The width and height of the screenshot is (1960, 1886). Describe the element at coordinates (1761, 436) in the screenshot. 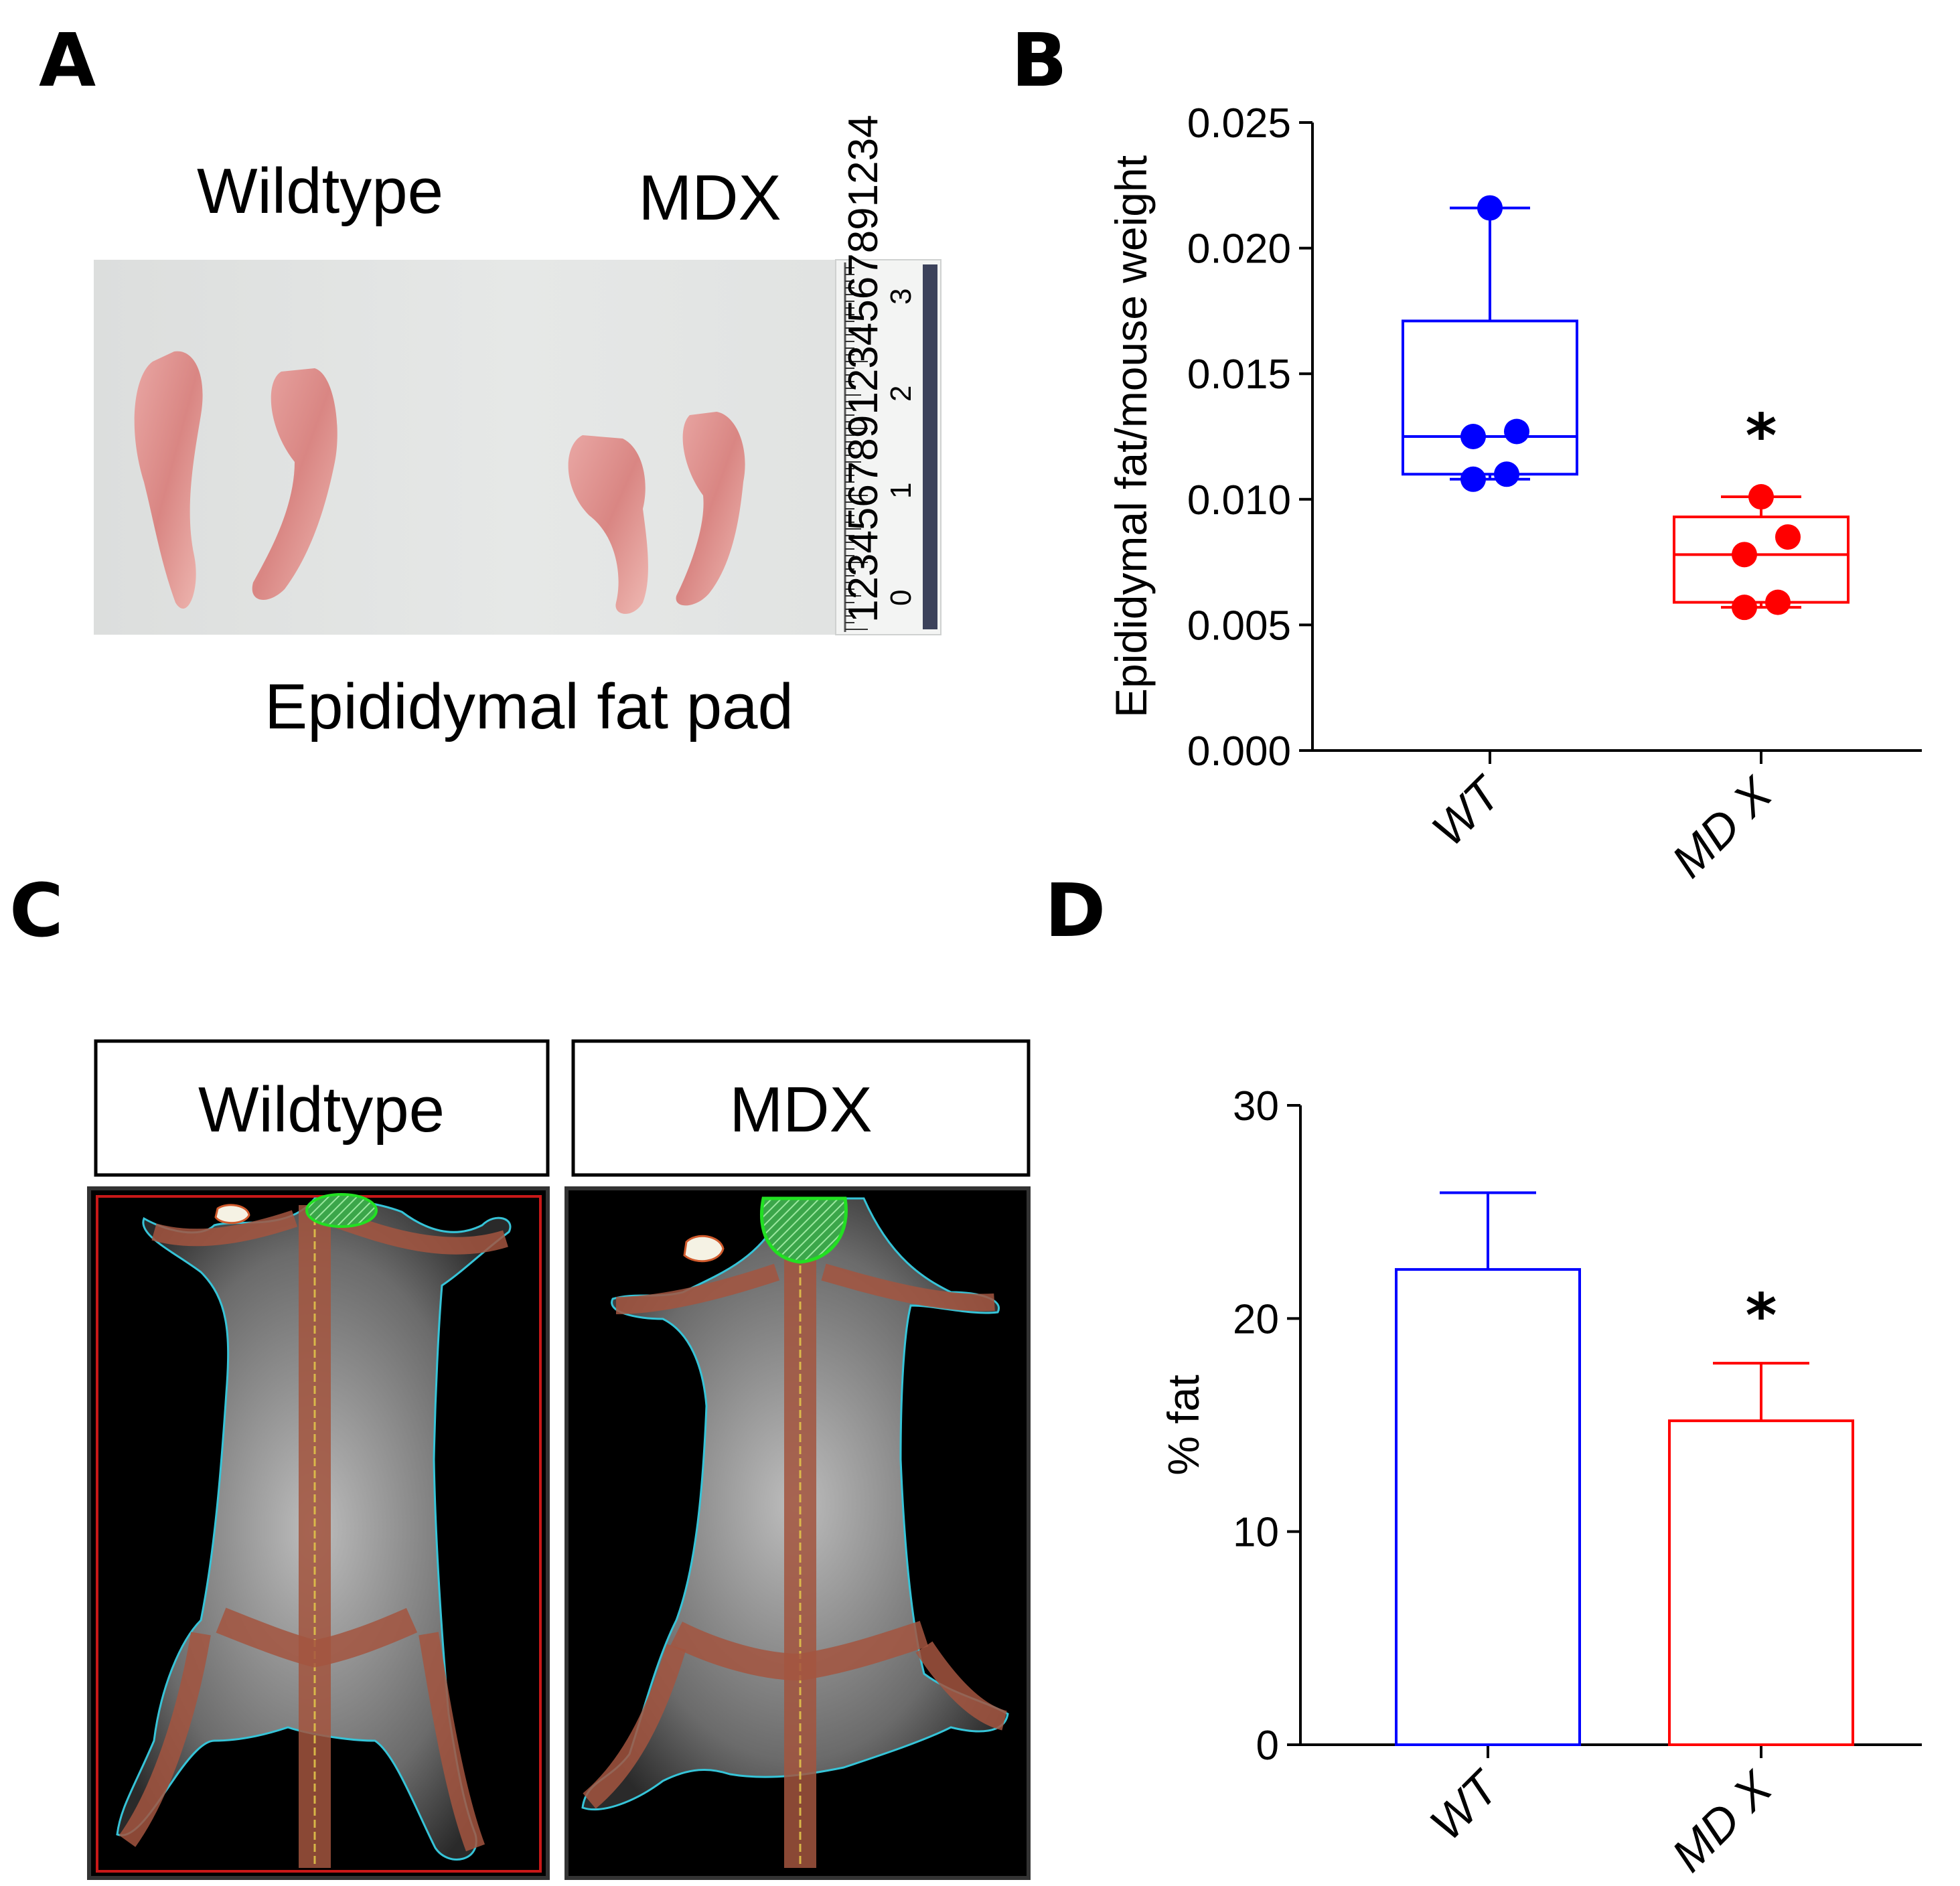

I see `b-significance-star: *` at that location.